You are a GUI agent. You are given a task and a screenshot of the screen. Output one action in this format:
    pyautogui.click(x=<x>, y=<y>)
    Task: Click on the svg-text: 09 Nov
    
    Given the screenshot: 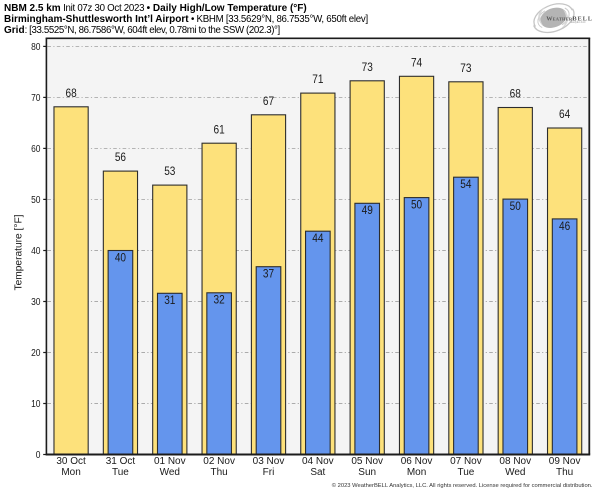 What is the action you would take?
    pyautogui.click(x=565, y=461)
    